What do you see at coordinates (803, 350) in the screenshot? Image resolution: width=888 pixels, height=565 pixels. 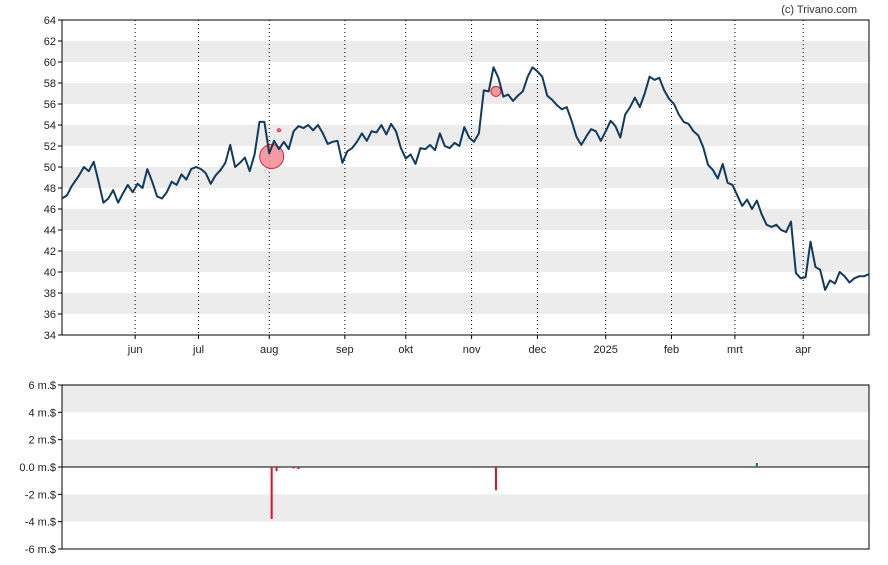 I see `x-tick-label: apr` at bounding box center [803, 350].